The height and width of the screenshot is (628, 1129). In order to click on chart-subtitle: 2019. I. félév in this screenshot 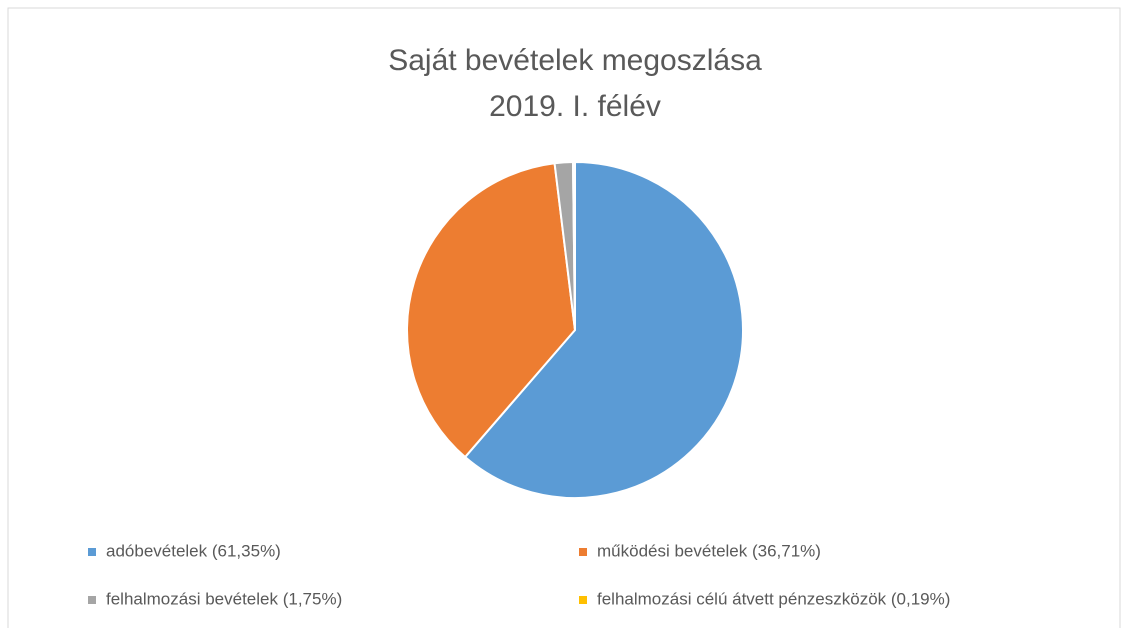, I will do `click(575, 106)`.